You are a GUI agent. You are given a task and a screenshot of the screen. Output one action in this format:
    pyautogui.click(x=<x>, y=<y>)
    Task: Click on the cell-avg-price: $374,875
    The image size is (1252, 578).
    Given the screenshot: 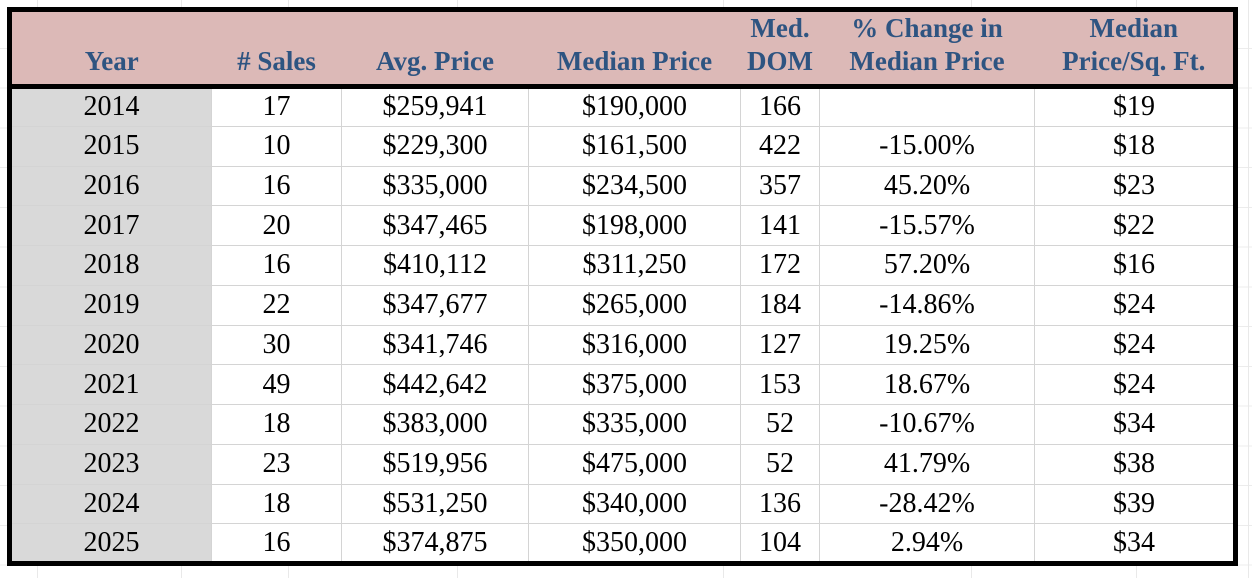 What is the action you would take?
    pyautogui.click(x=435, y=543)
    